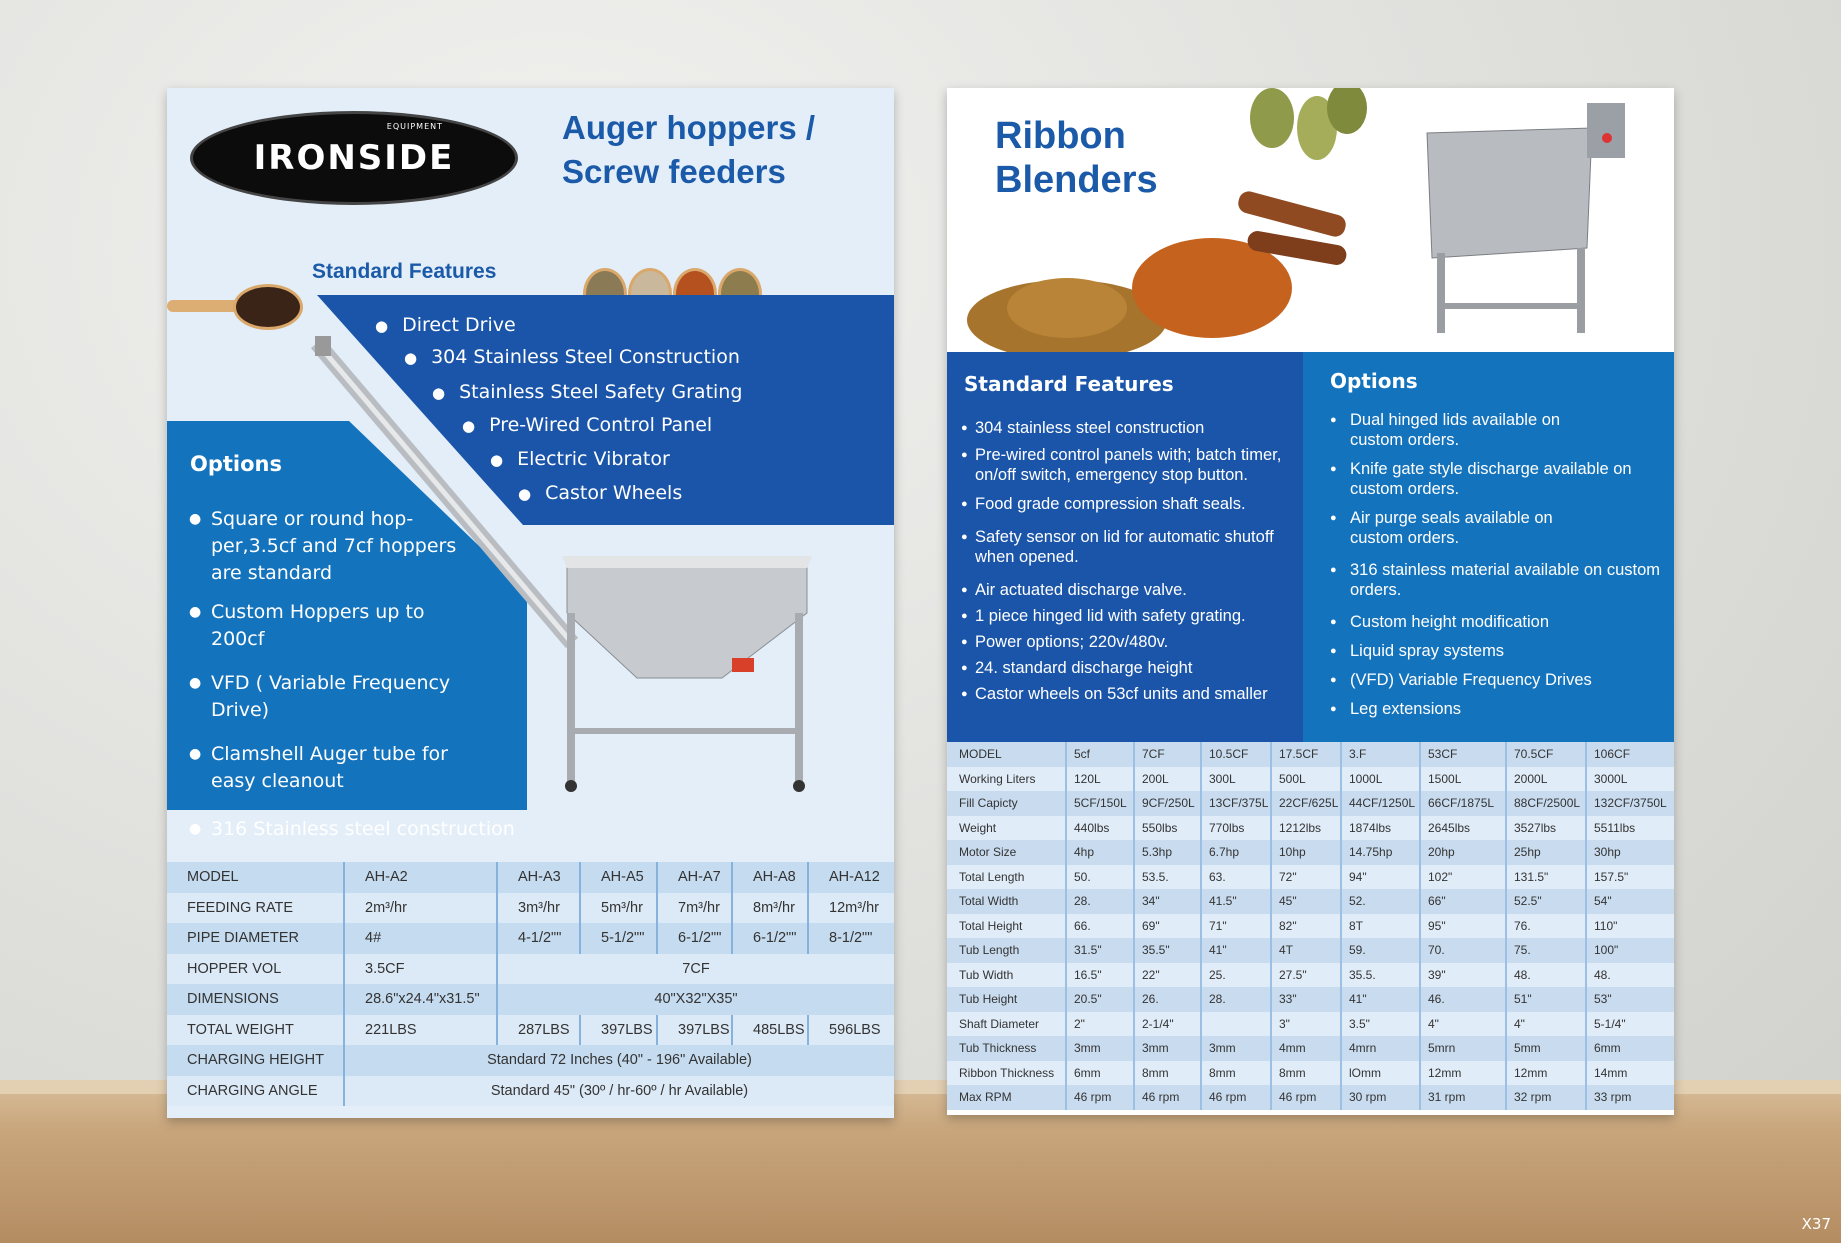 The image size is (1841, 1243). Describe the element at coordinates (1099, 827) in the screenshot. I see `table-cell: 440lbs` at that location.